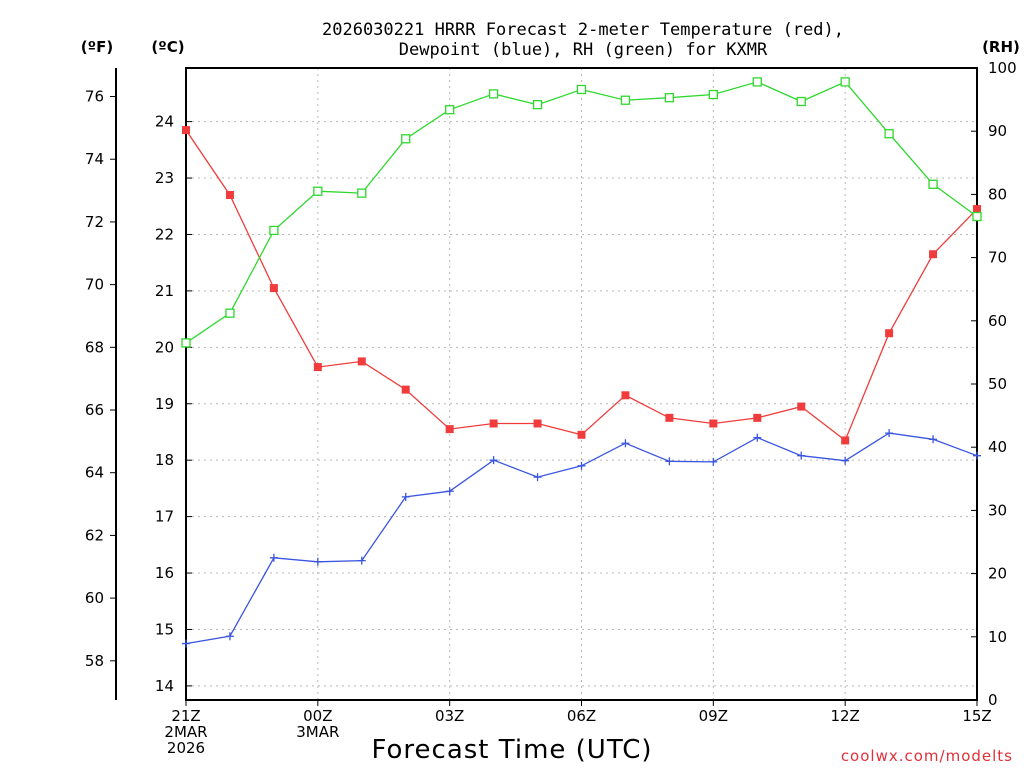  What do you see at coordinates (844, 716) in the screenshot?
I see `time-tick-label: 12Z` at bounding box center [844, 716].